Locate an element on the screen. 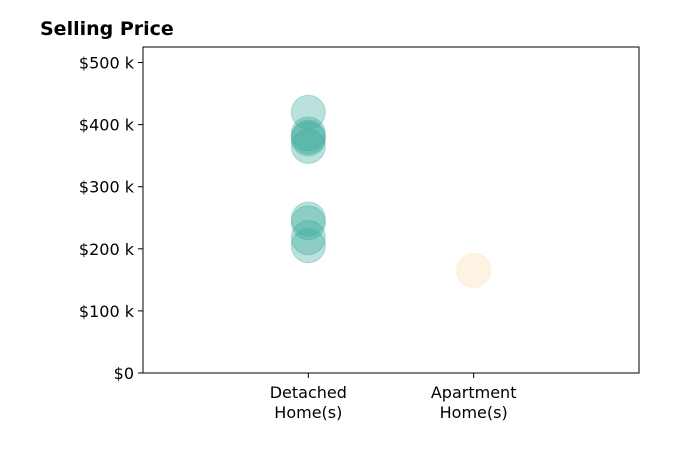 The height and width of the screenshot is (462, 679). y-tick-label: $200 k is located at coordinates (107, 249).